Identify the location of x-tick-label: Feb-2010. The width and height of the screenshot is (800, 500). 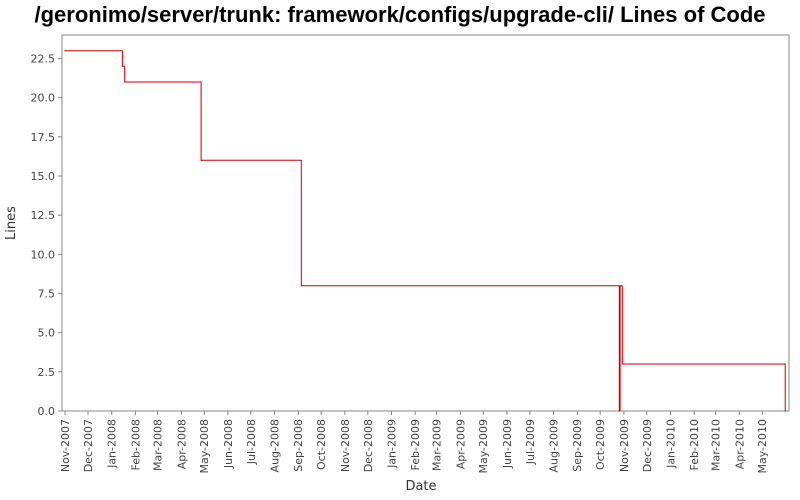
(694, 444).